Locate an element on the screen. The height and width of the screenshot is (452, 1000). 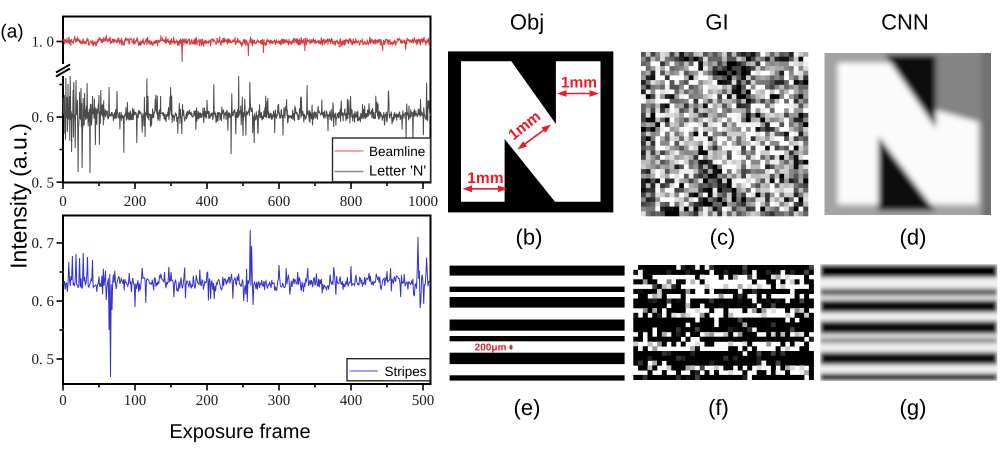
svg-text: 600 is located at coordinates (279, 202).